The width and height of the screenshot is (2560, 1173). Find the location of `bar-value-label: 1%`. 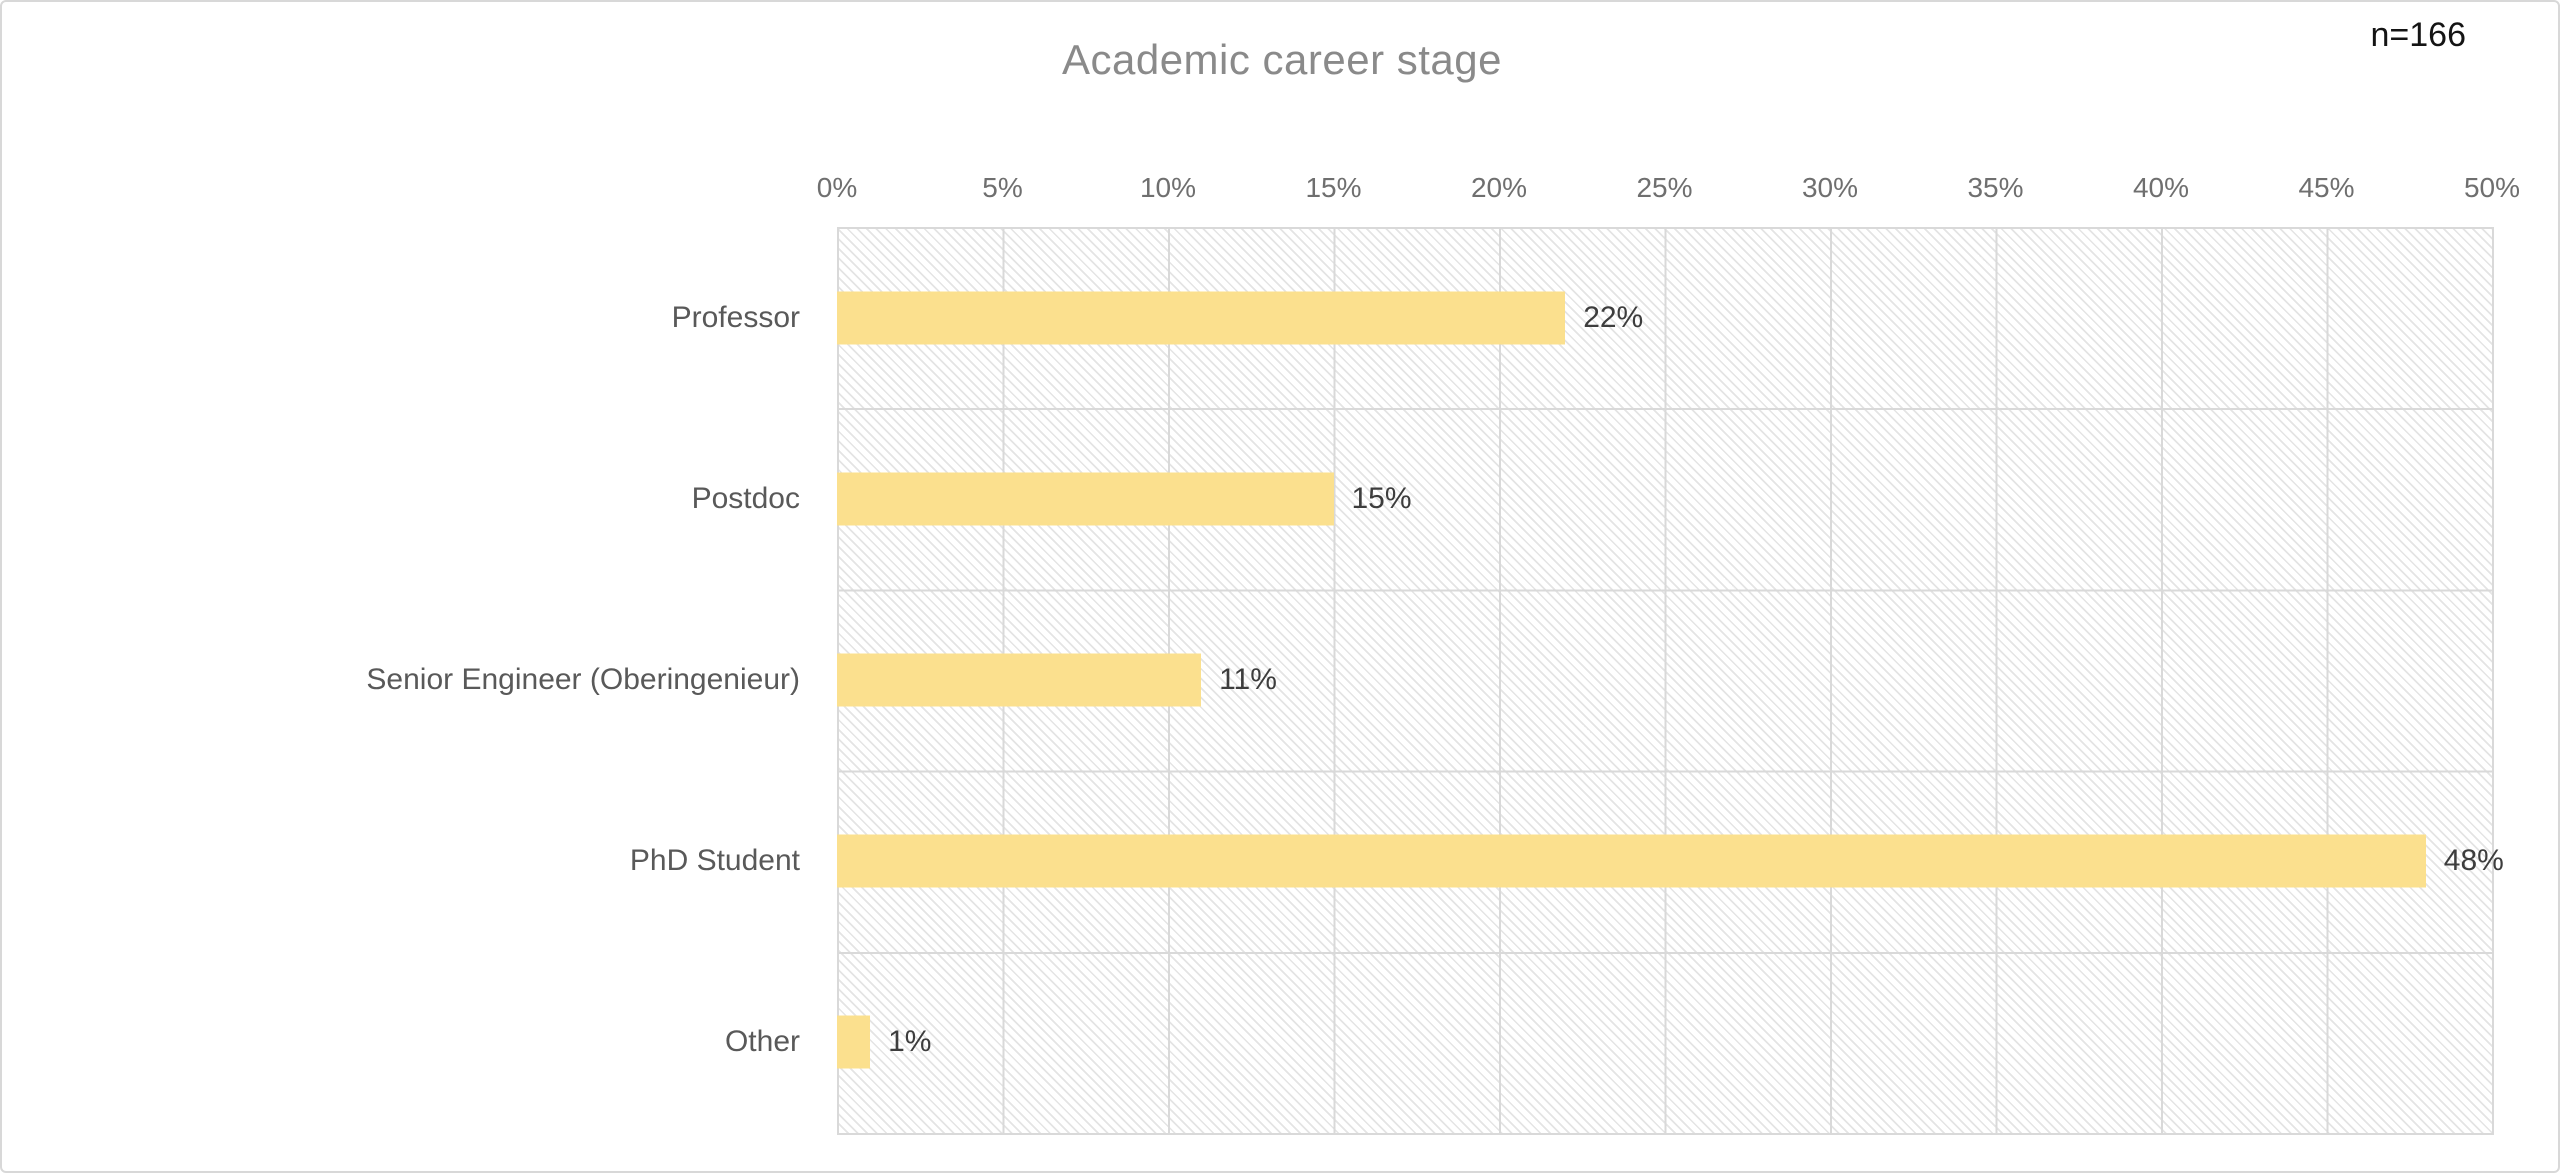

bar-value-label: 1% is located at coordinates (910, 1042).